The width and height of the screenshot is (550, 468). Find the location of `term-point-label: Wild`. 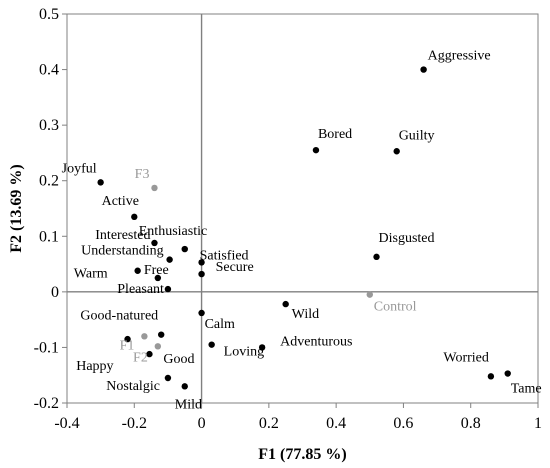

term-point-label: Wild is located at coordinates (305, 314).